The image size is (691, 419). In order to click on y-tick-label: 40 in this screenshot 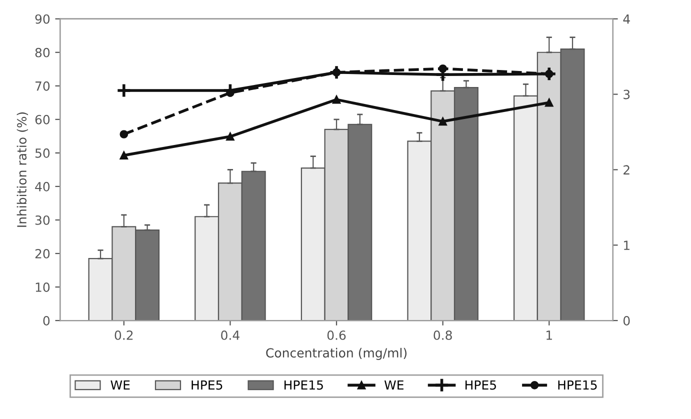, I will do `click(42, 187)`.